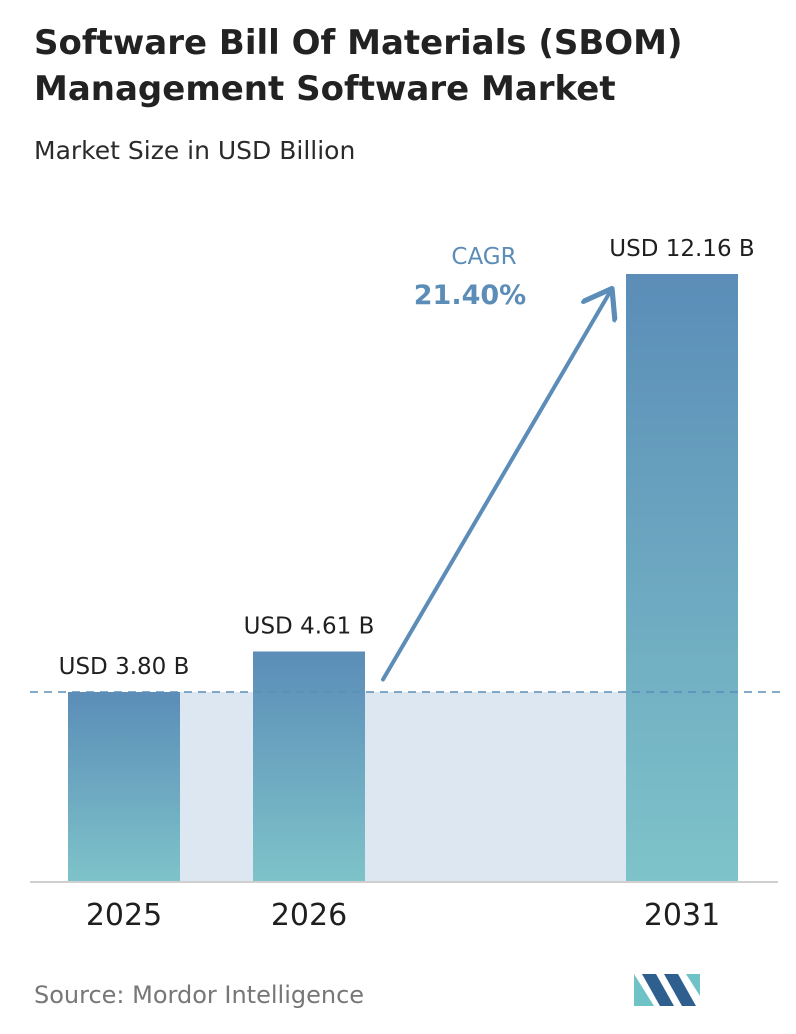  What do you see at coordinates (124, 787) in the screenshot?
I see `bar-2025` at bounding box center [124, 787].